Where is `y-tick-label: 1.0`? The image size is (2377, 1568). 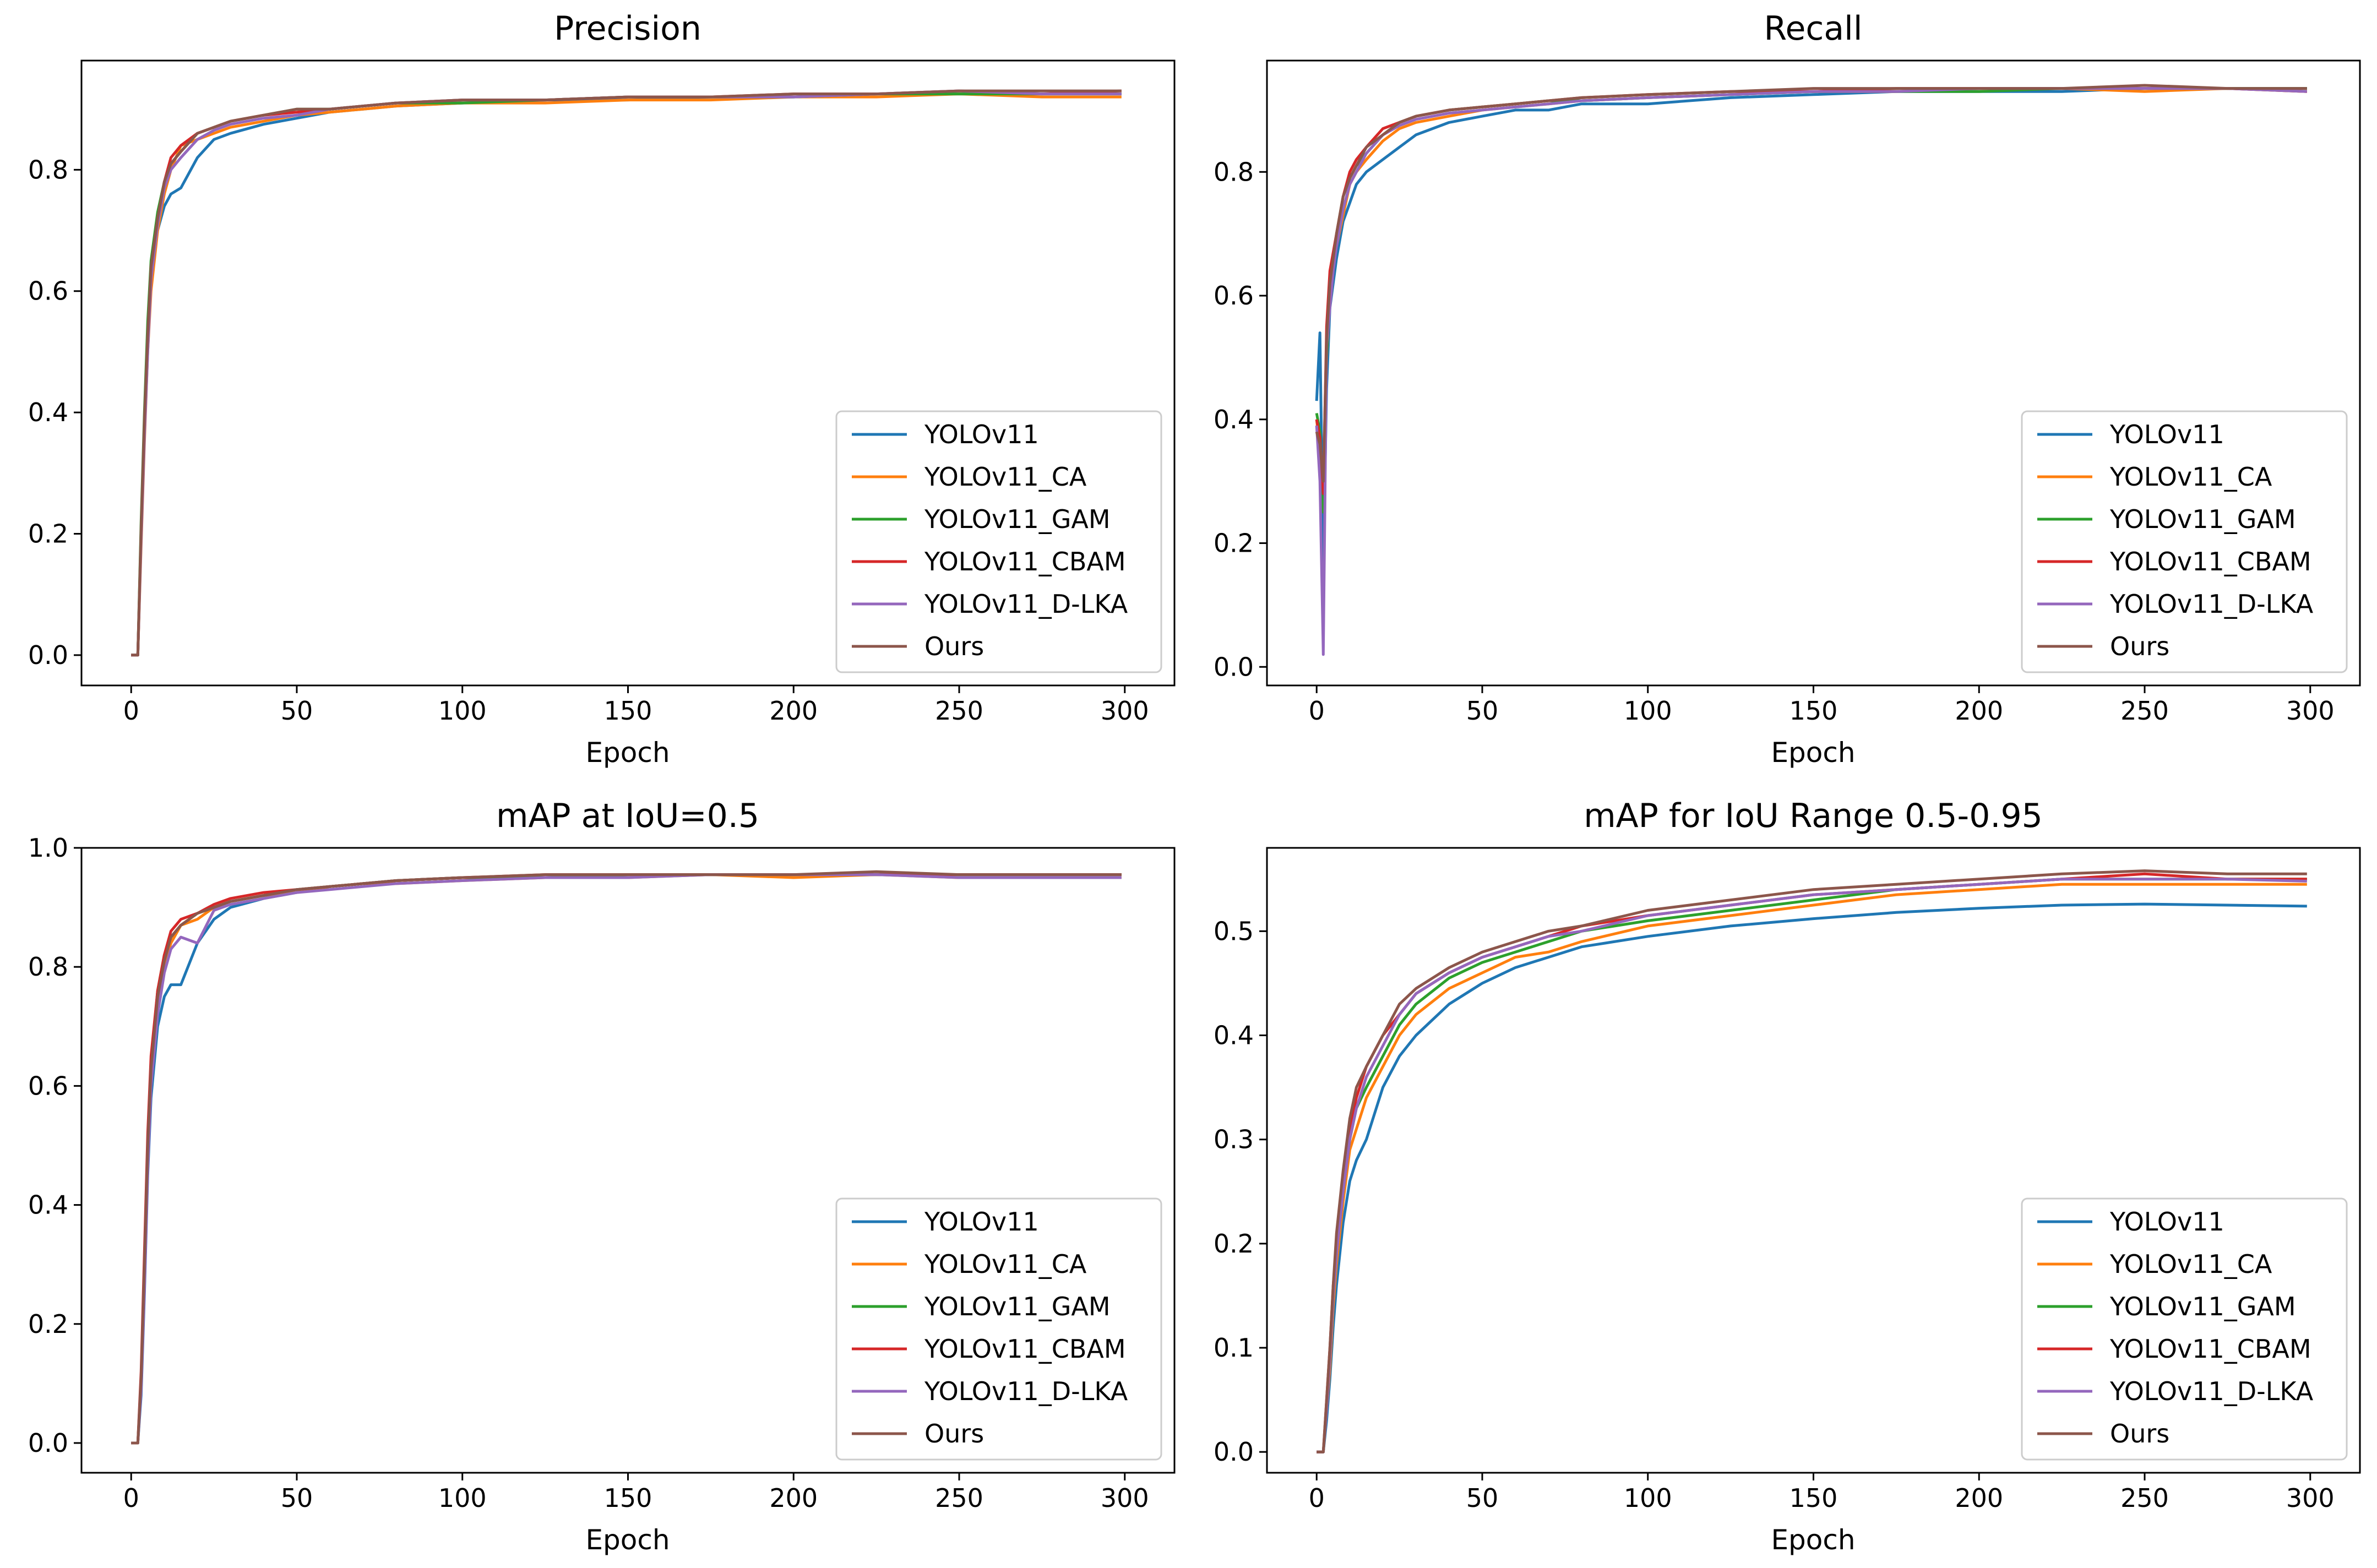
y-tick-label: 1.0 is located at coordinates (48, 848).